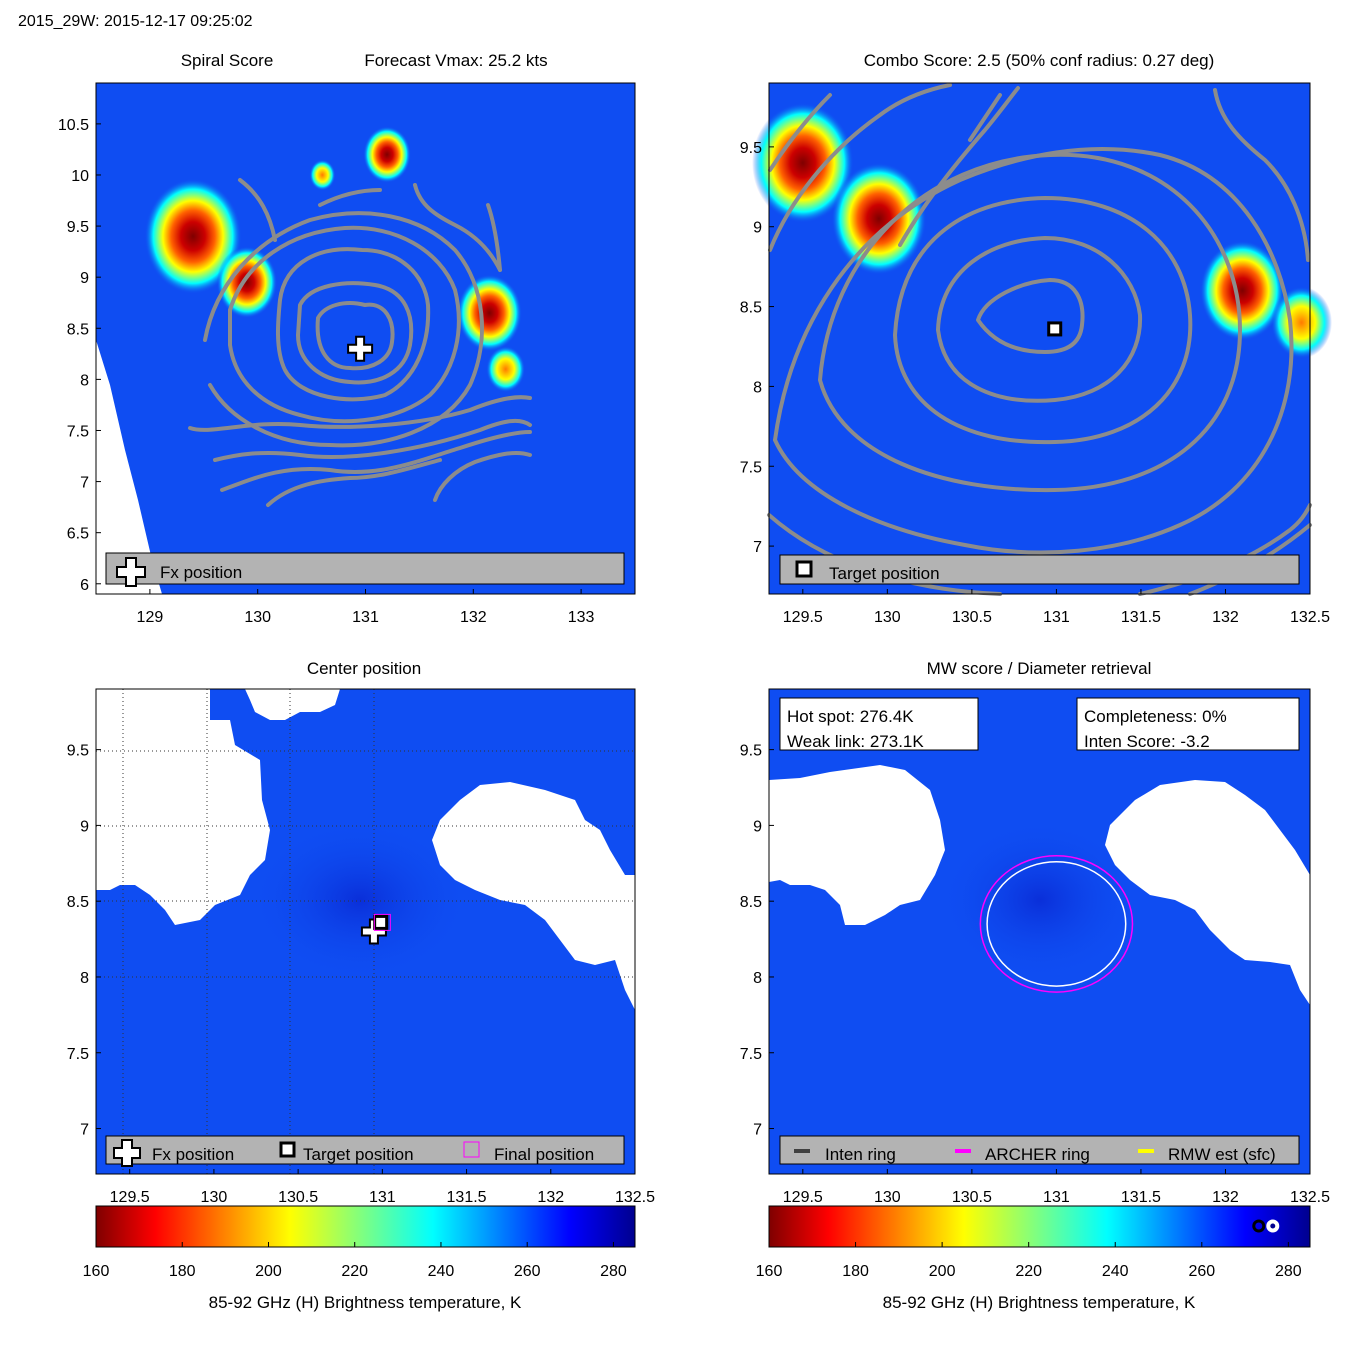 This screenshot has height=1350, width=1350. What do you see at coordinates (857, 845) in the screenshot?
I see `mw-cloud-free-left` at bounding box center [857, 845].